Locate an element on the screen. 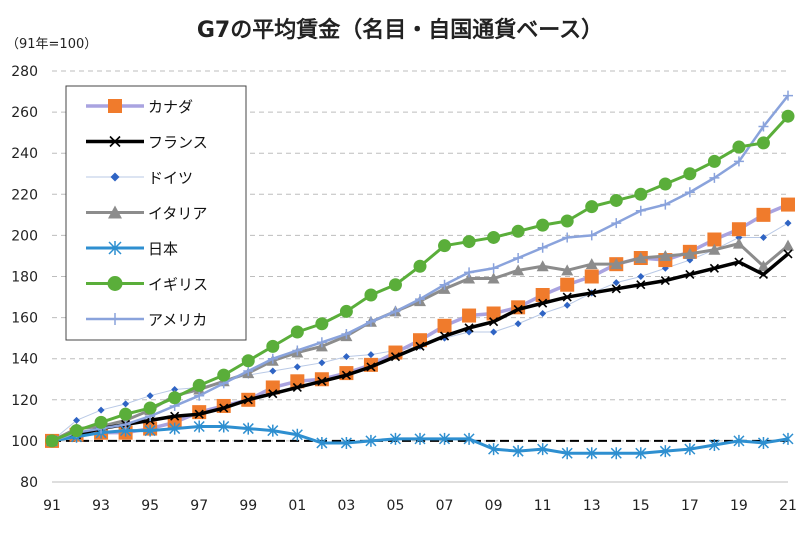 This screenshot has width=800, height=533. y-tick-label: 140 is located at coordinates (24, 360).